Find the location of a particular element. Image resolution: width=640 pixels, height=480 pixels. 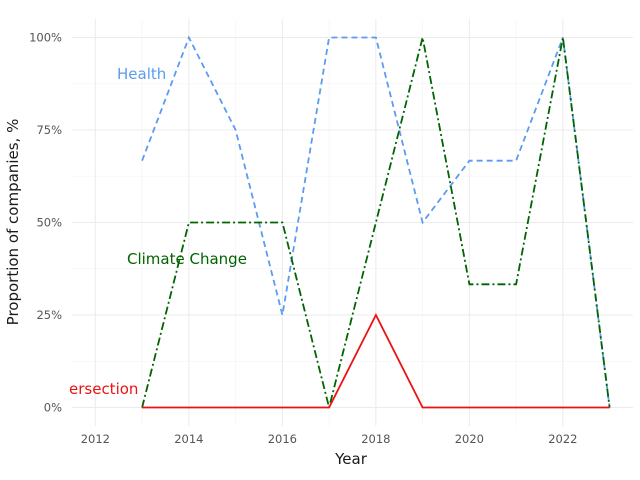

series-line-intersection is located at coordinates (376, 361).